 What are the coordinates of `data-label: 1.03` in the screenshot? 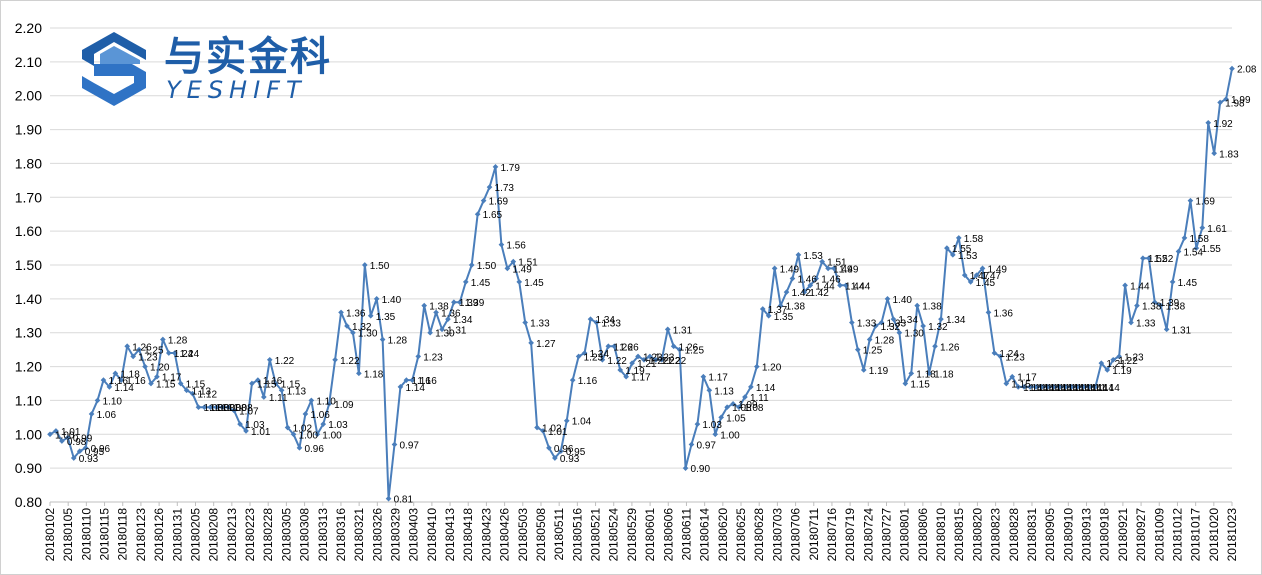 It's located at (338, 425).